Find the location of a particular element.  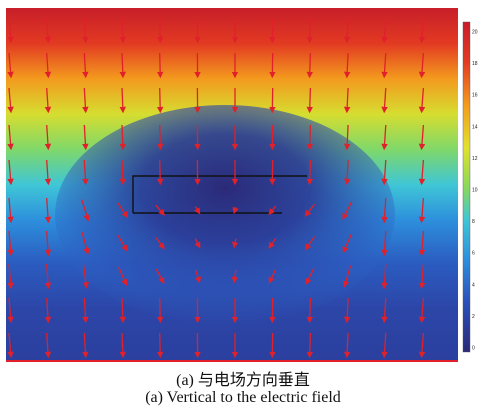

colorbar-tick-label: 16 is located at coordinates (475, 96).